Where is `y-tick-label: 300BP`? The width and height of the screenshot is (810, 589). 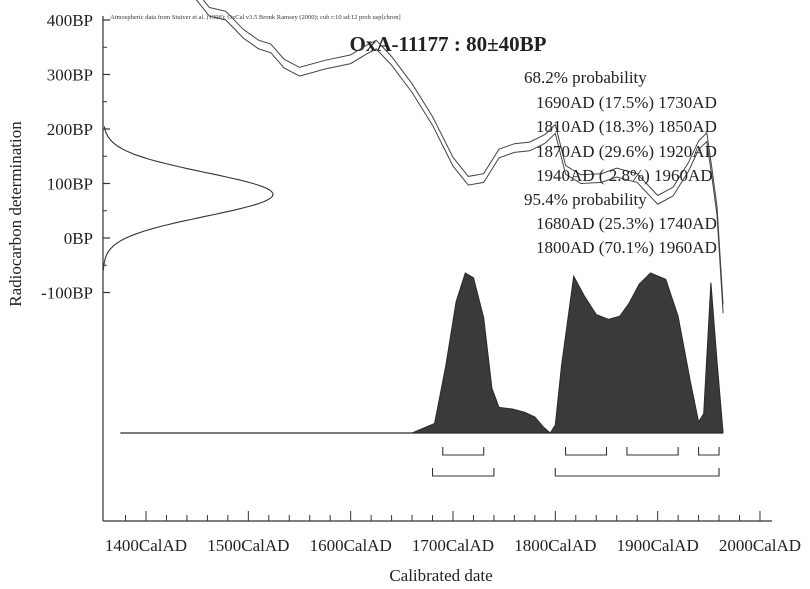
y-tick-label: 300BP is located at coordinates (70, 75).